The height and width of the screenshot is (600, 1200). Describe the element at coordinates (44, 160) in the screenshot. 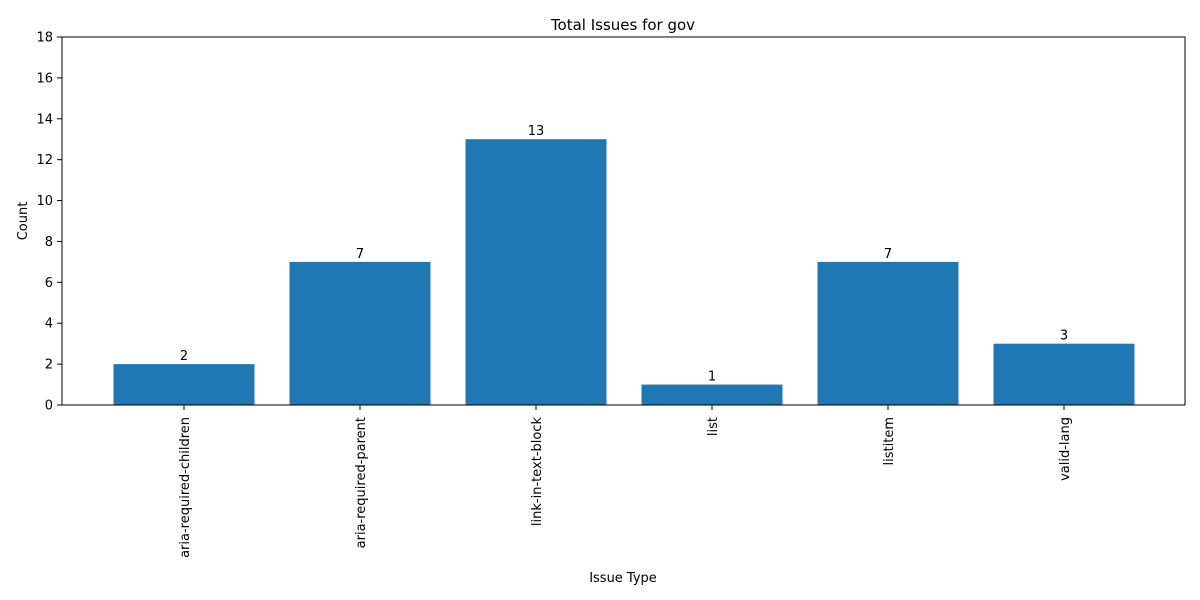

I see `y-tick-label: 12` at that location.